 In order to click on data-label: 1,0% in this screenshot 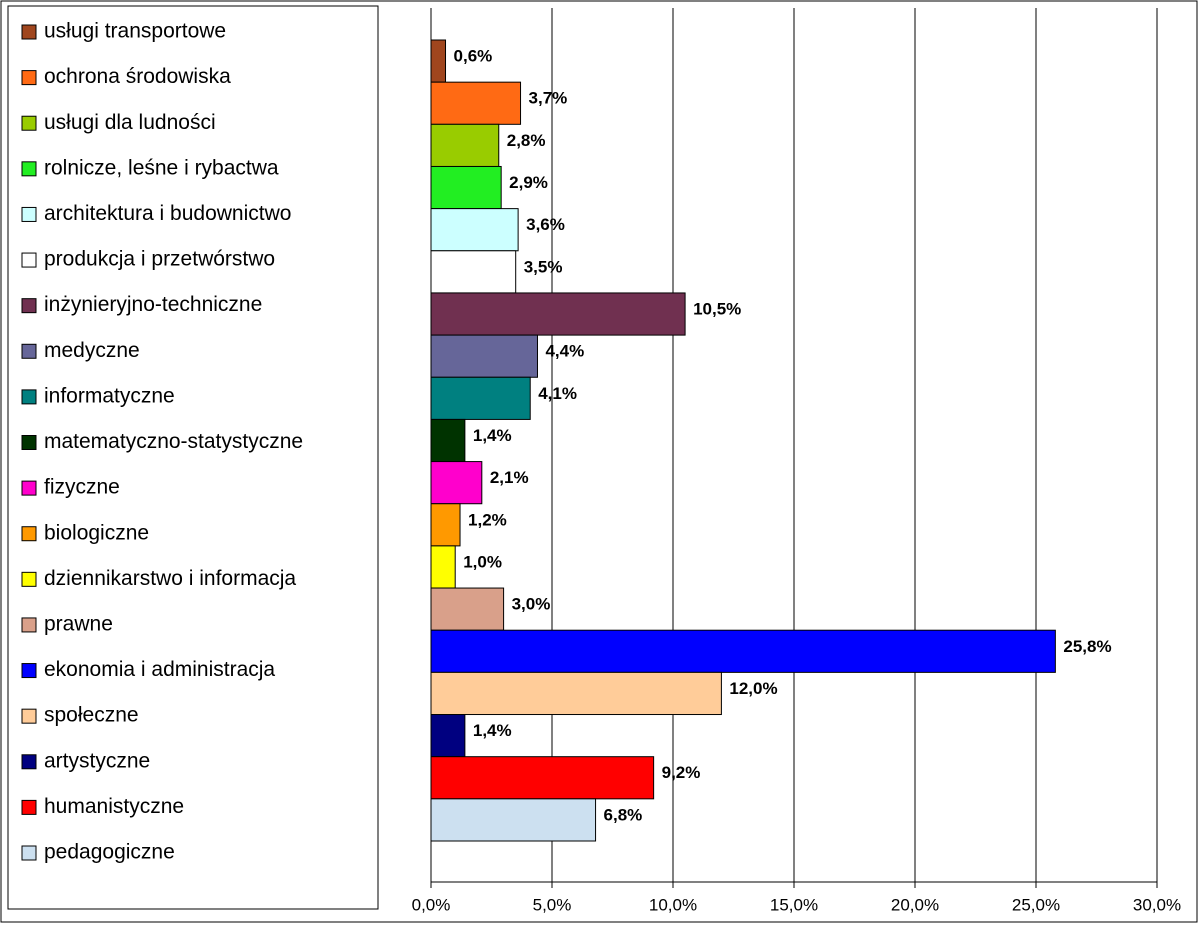, I will do `click(482, 561)`.